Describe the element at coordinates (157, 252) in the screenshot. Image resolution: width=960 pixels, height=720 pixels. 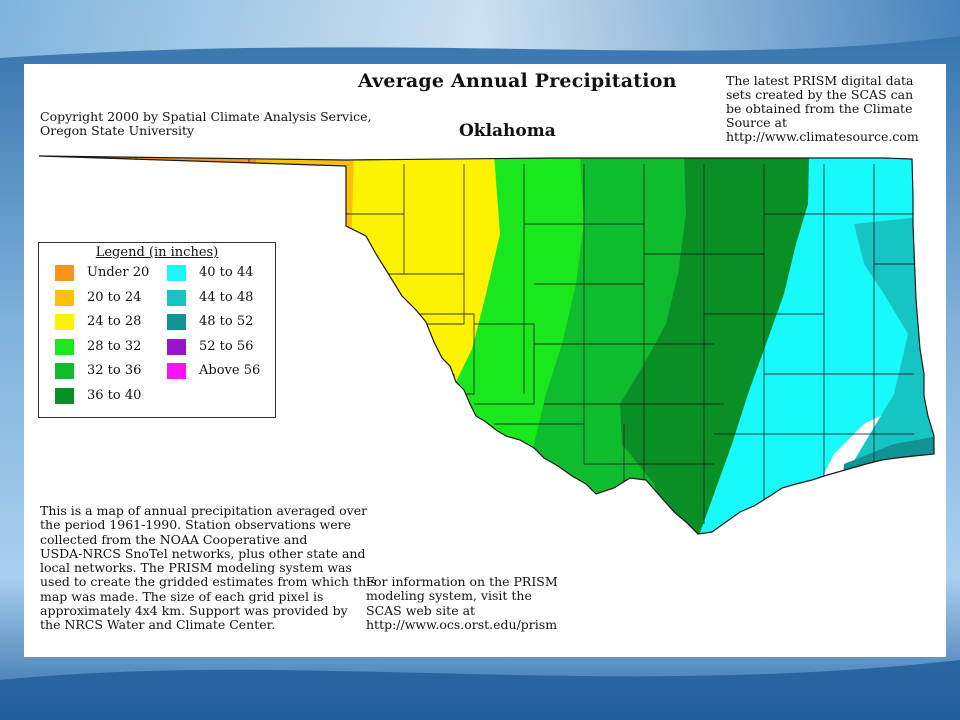
I see `legend-title: Legend (in inches)` at that location.